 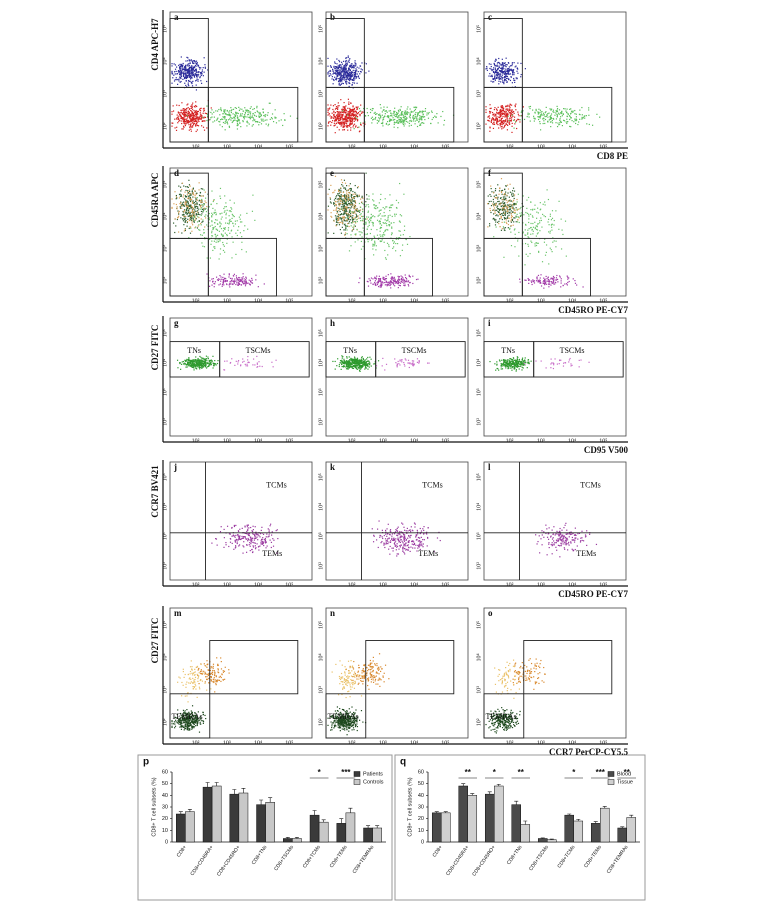 What do you see at coordinates (321, 126) in the screenshot?
I see `y-tick-label: 10²` at bounding box center [321, 126].